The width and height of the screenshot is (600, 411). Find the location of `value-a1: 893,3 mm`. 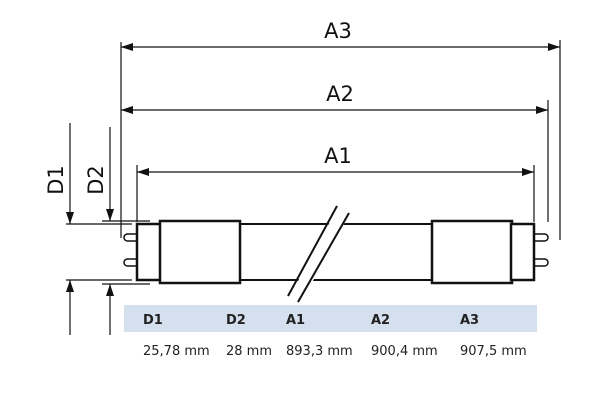

value-a1: 893,3 mm is located at coordinates (319, 351).